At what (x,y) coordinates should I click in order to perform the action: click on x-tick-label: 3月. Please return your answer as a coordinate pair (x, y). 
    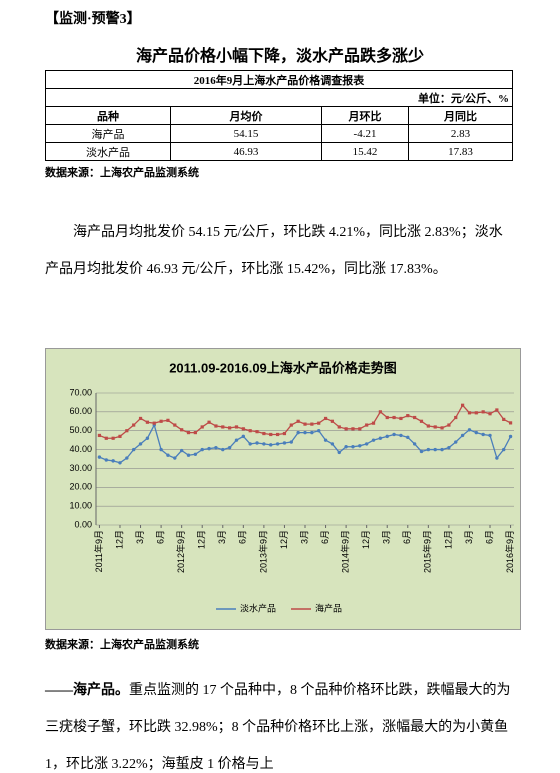
    Looking at the image, I should click on (387, 537).